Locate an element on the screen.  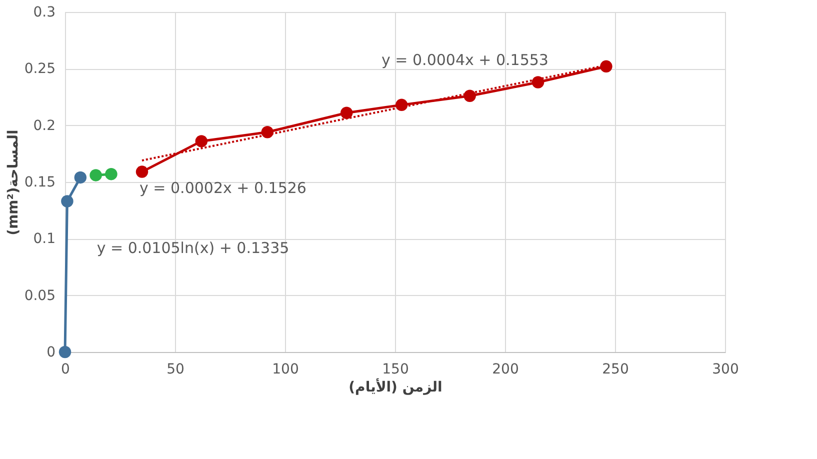
annotation: y = 0.0105ln(x) + 0.1335 is located at coordinates (193, 248).